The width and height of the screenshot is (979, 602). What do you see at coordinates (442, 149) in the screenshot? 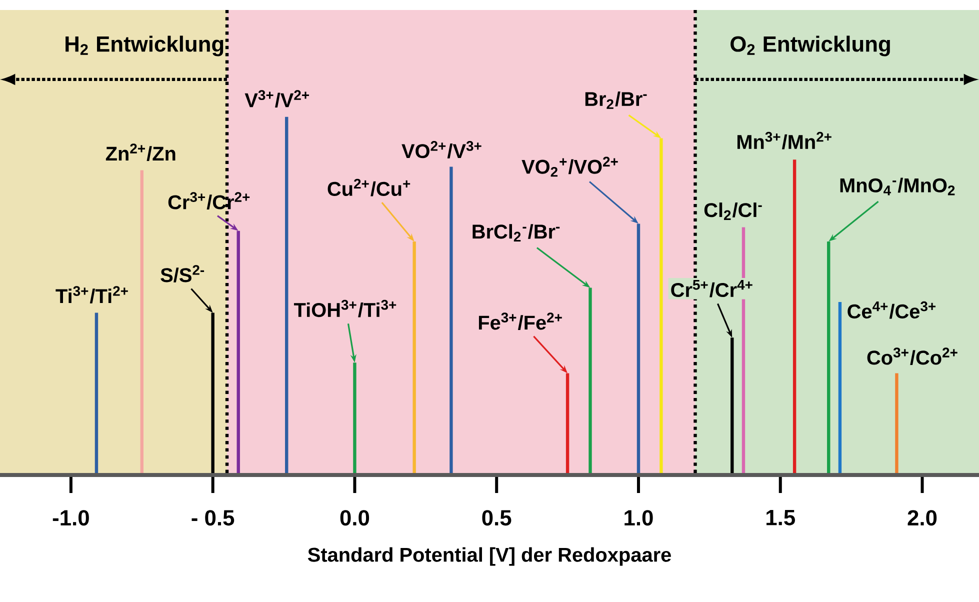
I see `series-label: VO$^{2+}$/V$^{3+}$` at bounding box center [442, 149].